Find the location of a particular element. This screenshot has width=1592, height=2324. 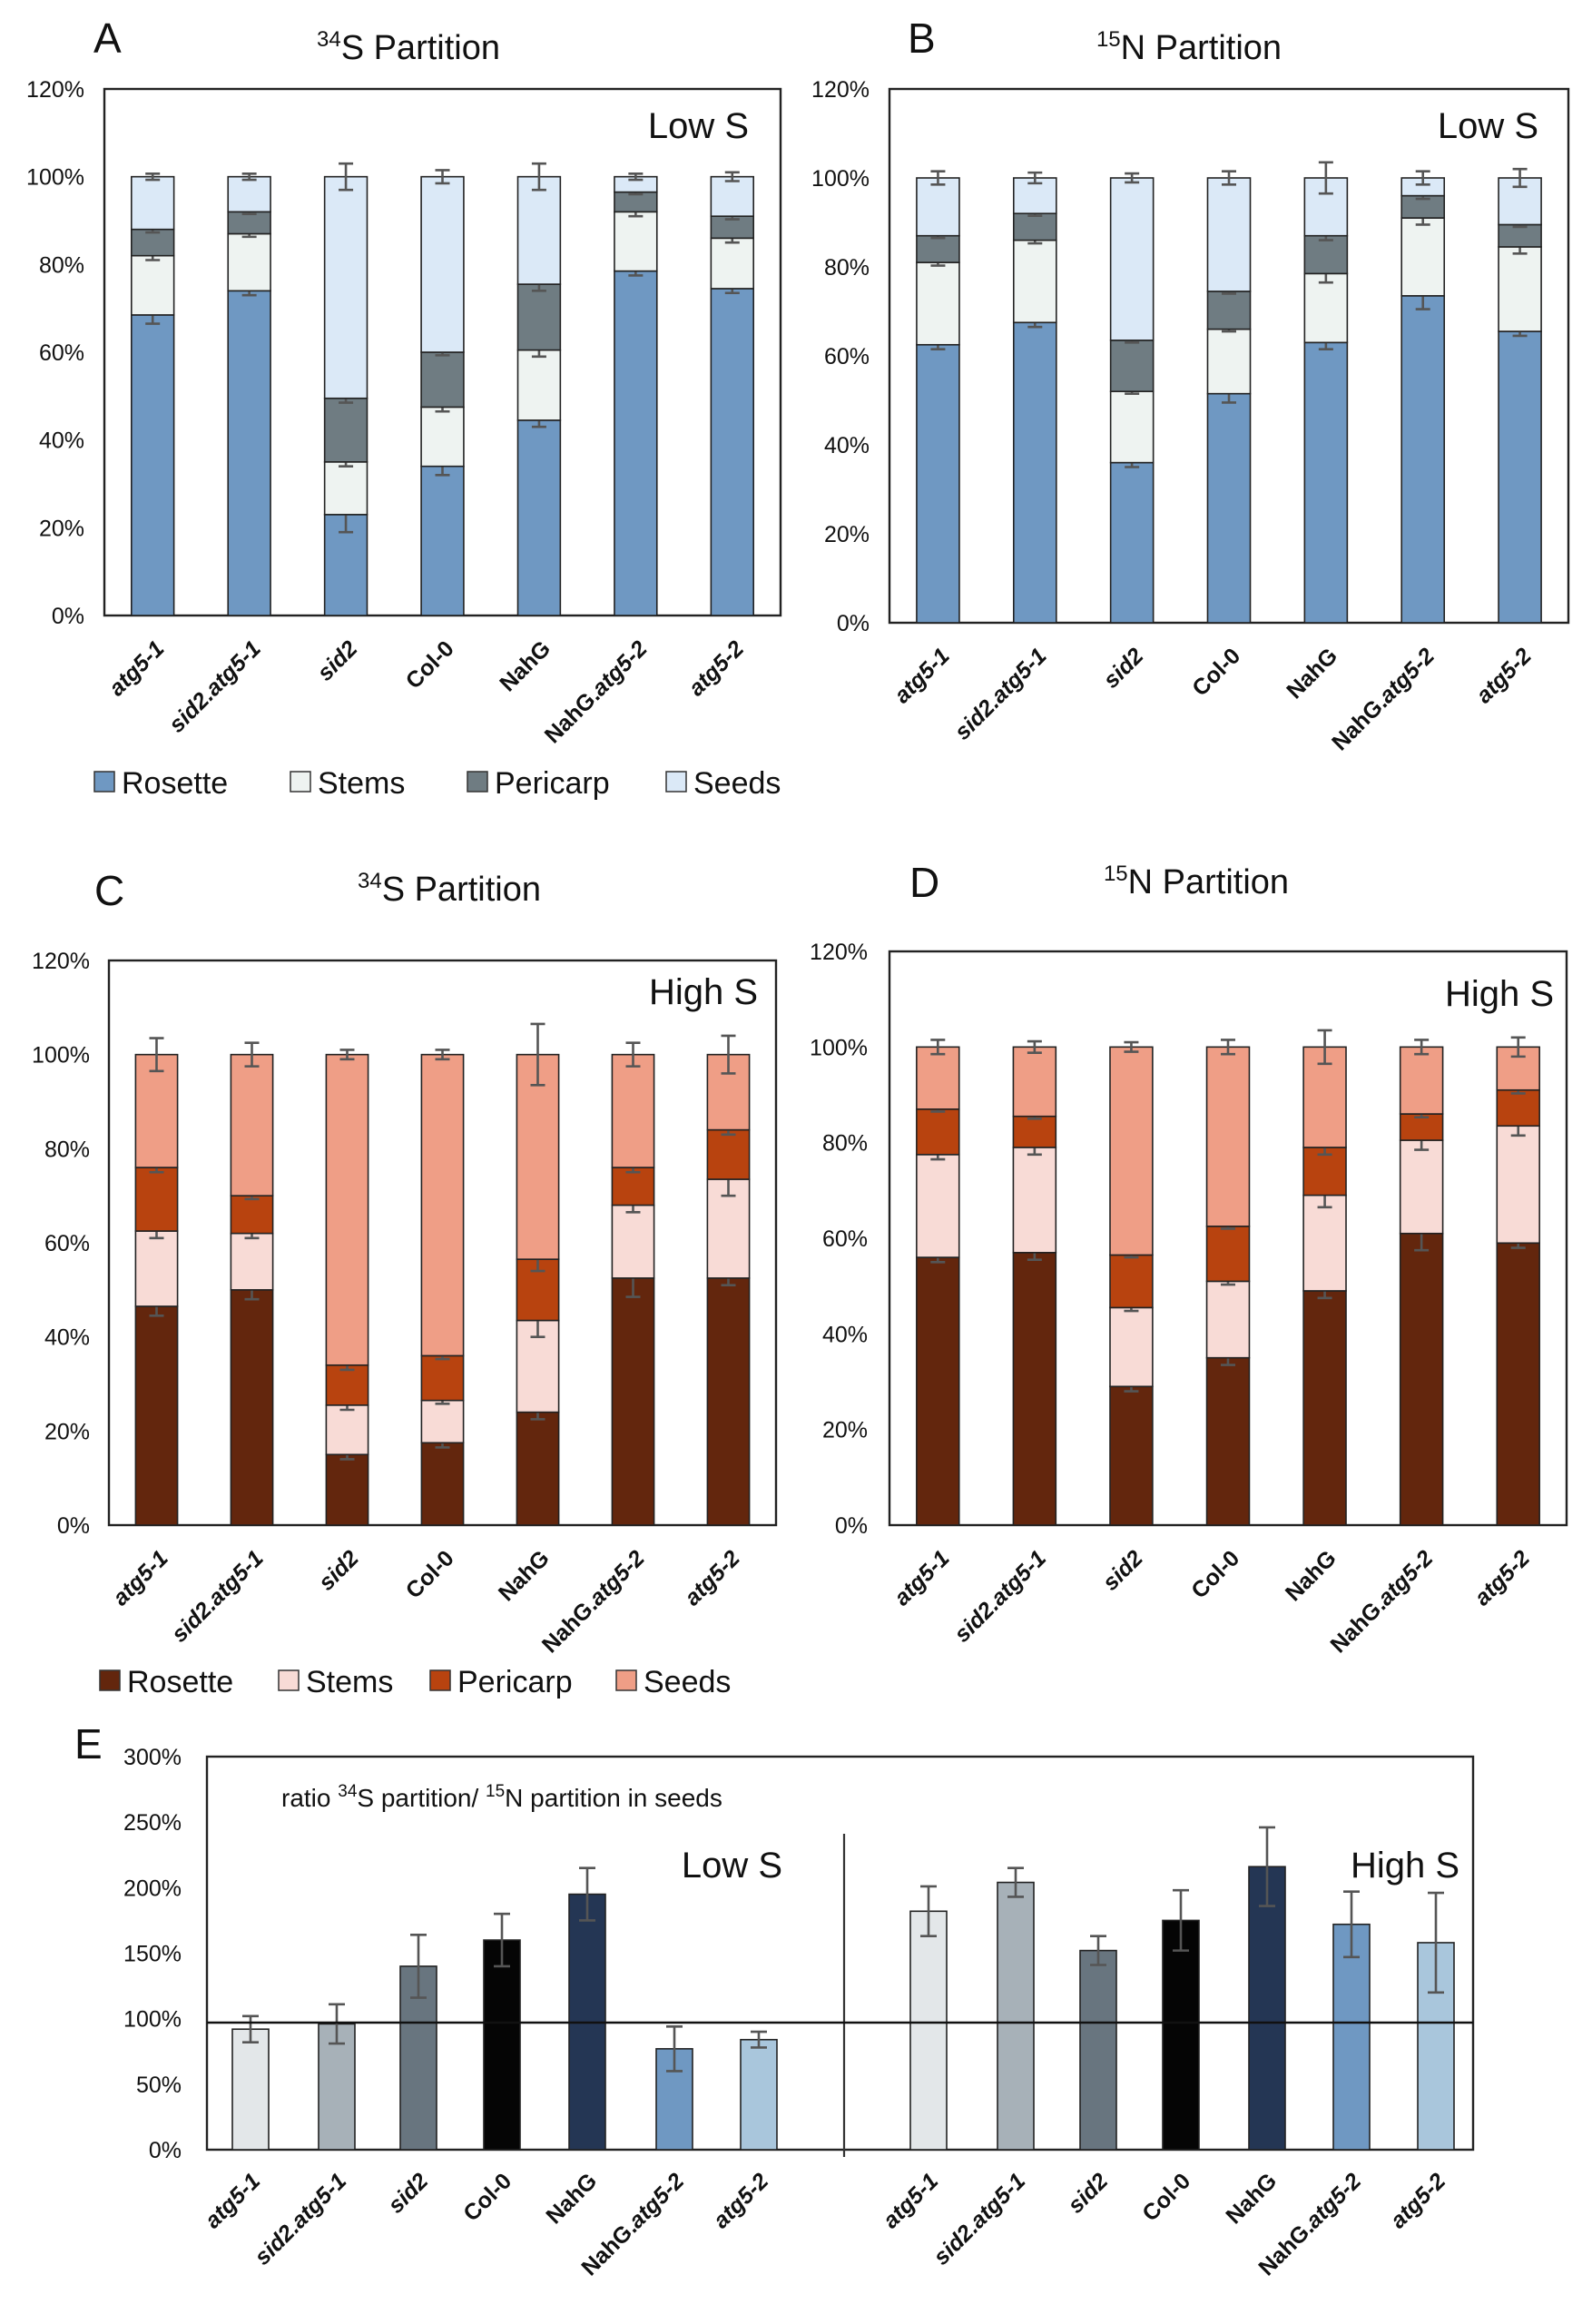

y-tick-label: 250% is located at coordinates (152, 1823).